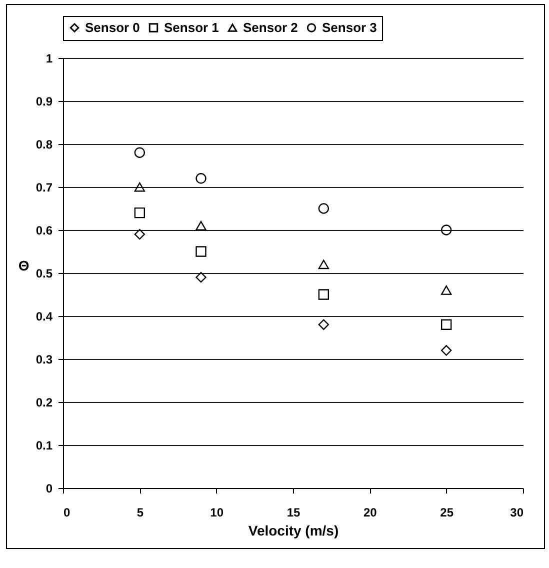 The image size is (549, 568). Describe the element at coordinates (49, 489) in the screenshot. I see `y-tick-label: 0` at that location.